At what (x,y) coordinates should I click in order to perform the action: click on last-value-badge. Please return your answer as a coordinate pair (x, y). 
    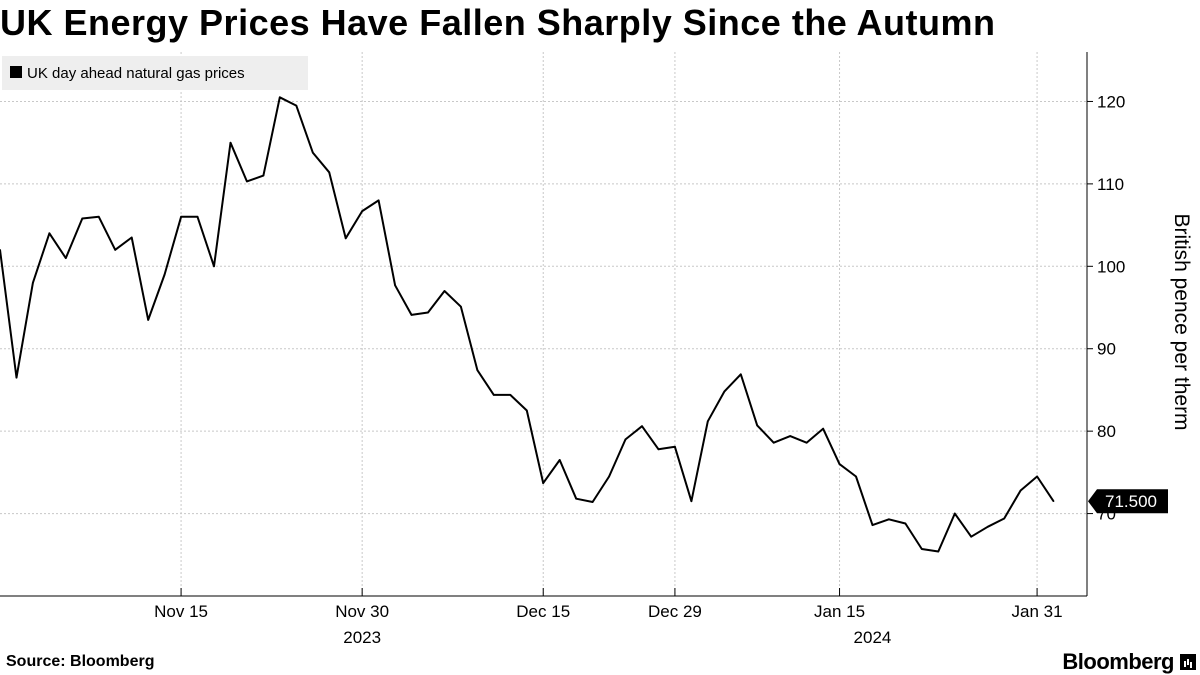
    Looking at the image, I should click on (1128, 501).